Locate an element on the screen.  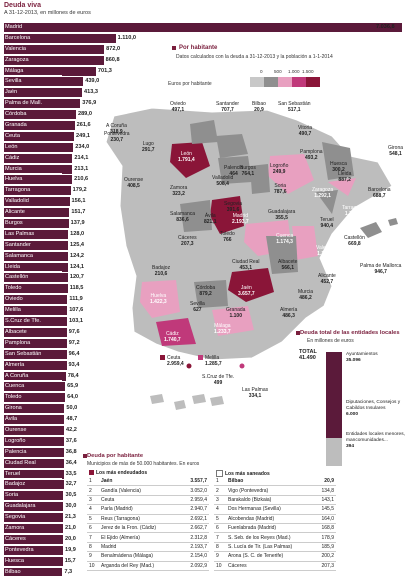
bar-value-label: 78,4 is located at coordinates (73, 375).